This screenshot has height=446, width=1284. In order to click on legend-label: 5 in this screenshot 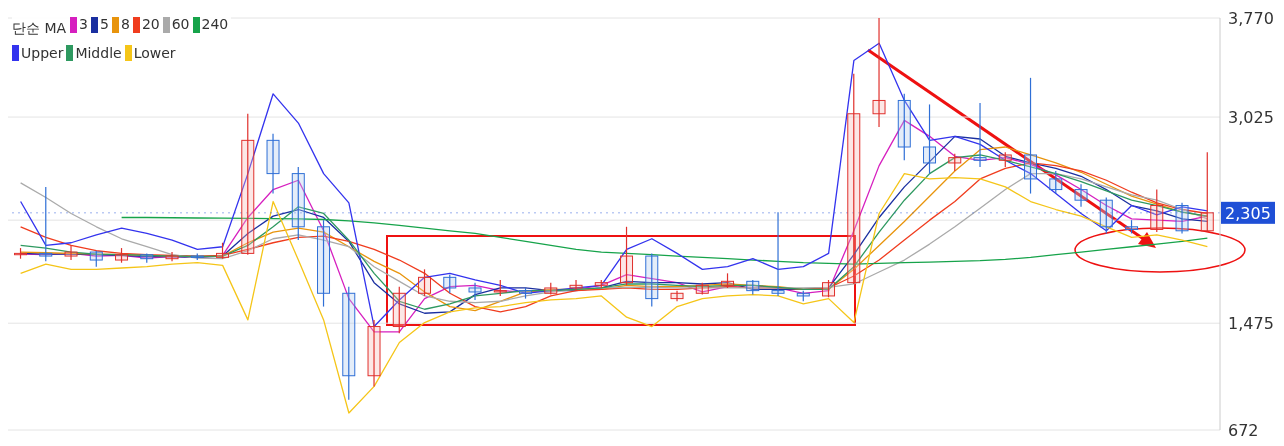, I will do `click(104, 24)`.